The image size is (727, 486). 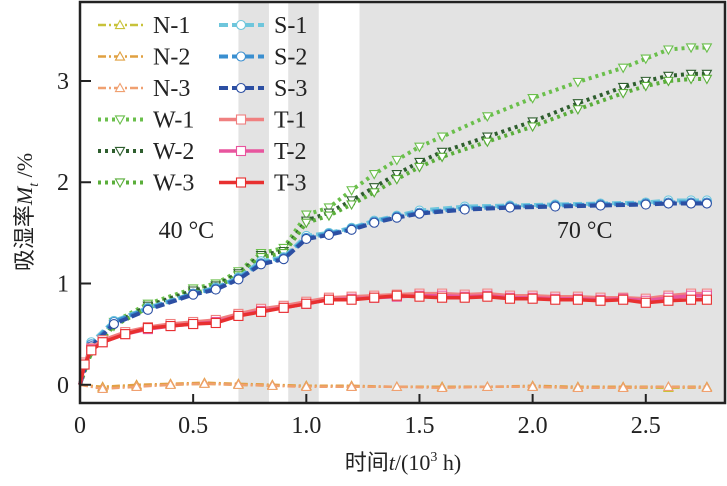 I want to click on y-tick-label: 2, so click(x=63, y=183).